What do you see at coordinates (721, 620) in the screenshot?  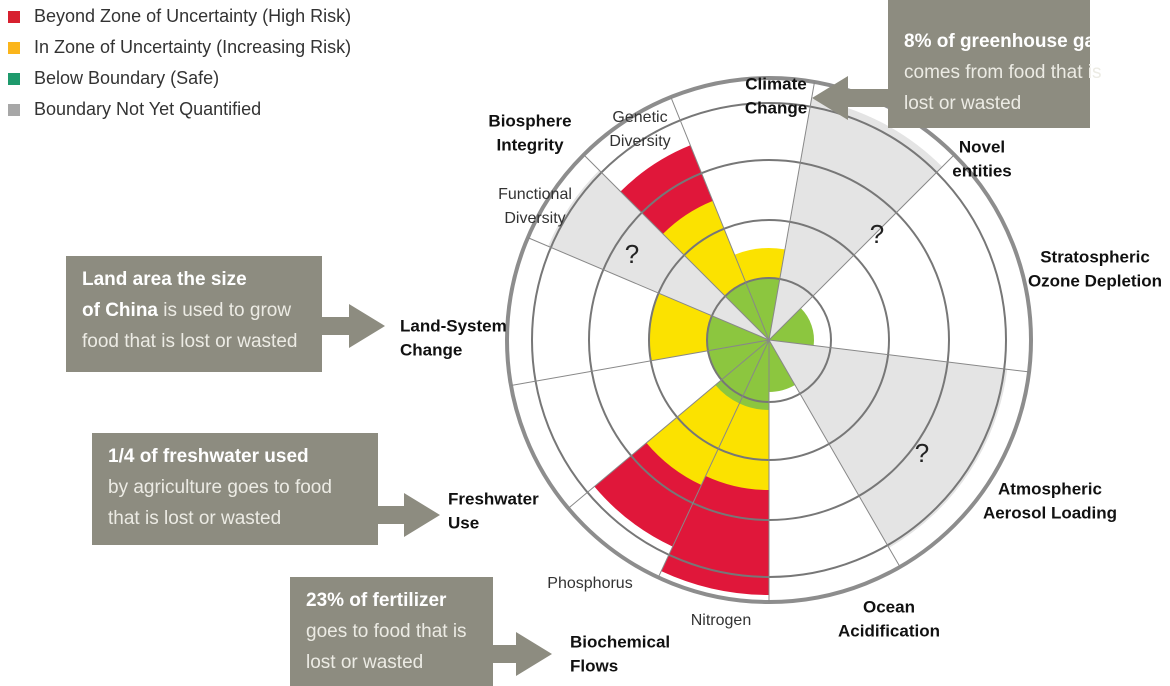 I see `sub-label: Nitrogen` at bounding box center [721, 620].